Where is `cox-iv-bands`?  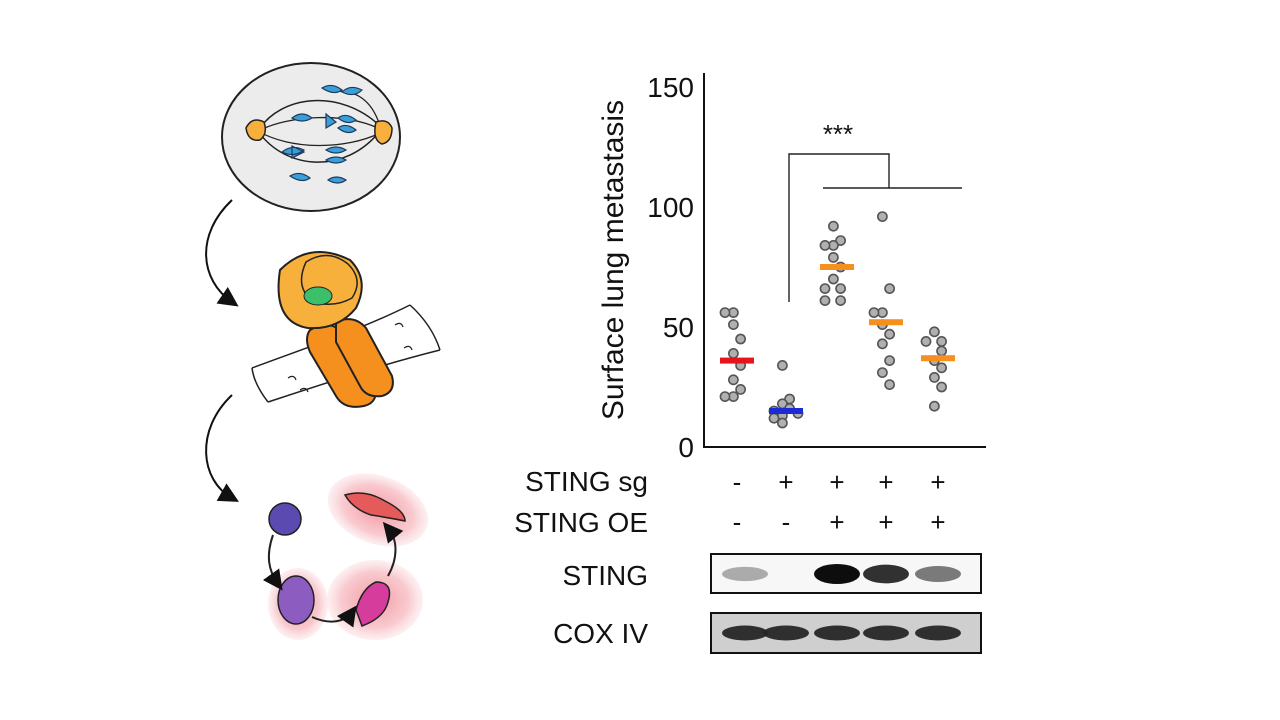 cox-iv-bands is located at coordinates (841, 633).